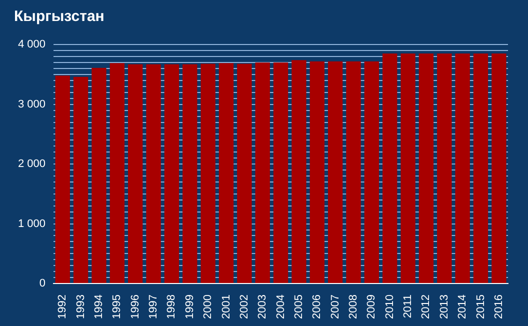 Image resolution: width=528 pixels, height=326 pixels. What do you see at coordinates (59, 16) in the screenshot?
I see `chart-title: Кыргызстан` at bounding box center [59, 16].